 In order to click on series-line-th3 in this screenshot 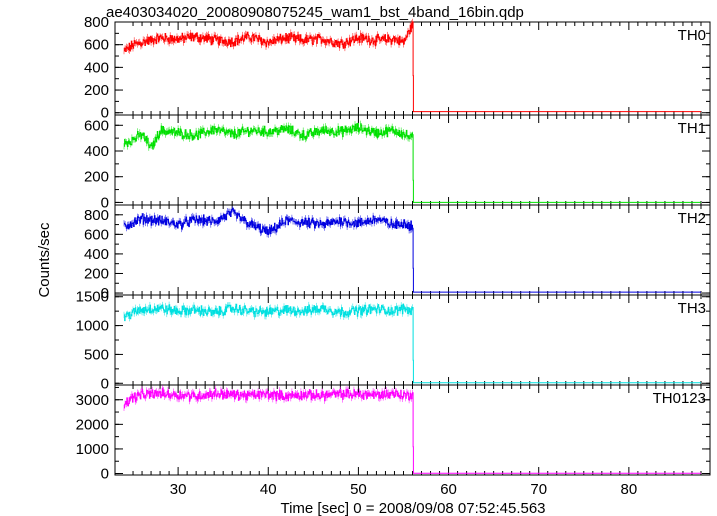, I will do `click(412, 343)`.